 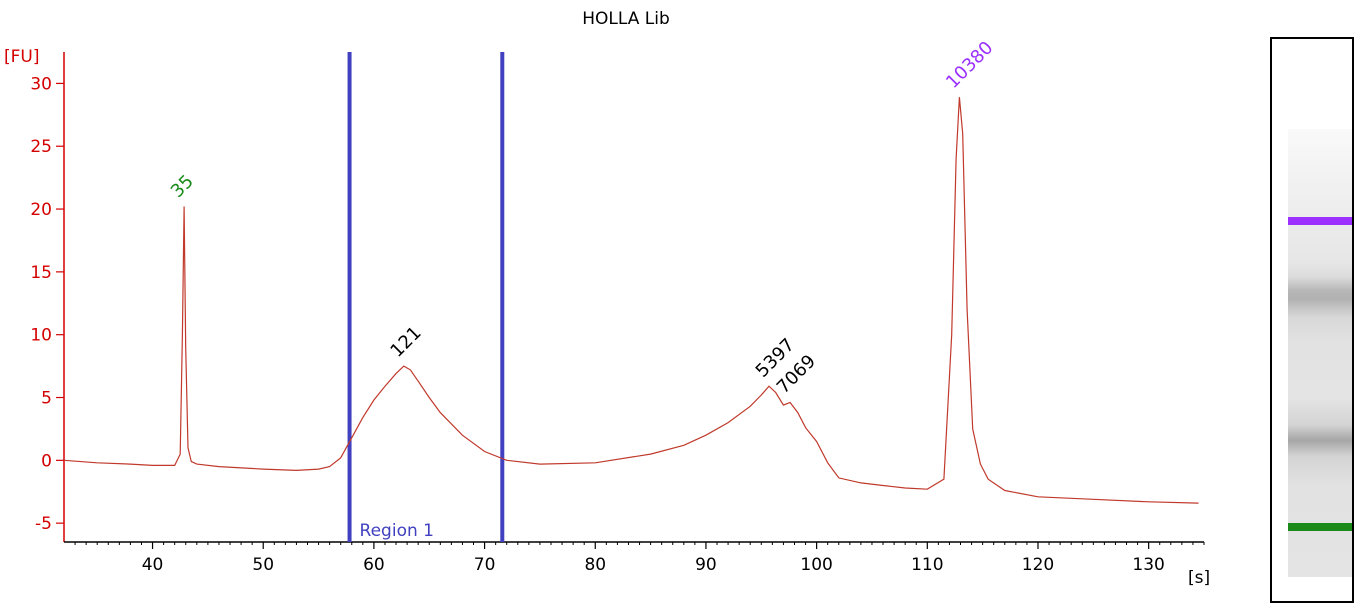 What do you see at coordinates (1038, 565) in the screenshot?
I see `x-tick-label: 120` at bounding box center [1038, 565].